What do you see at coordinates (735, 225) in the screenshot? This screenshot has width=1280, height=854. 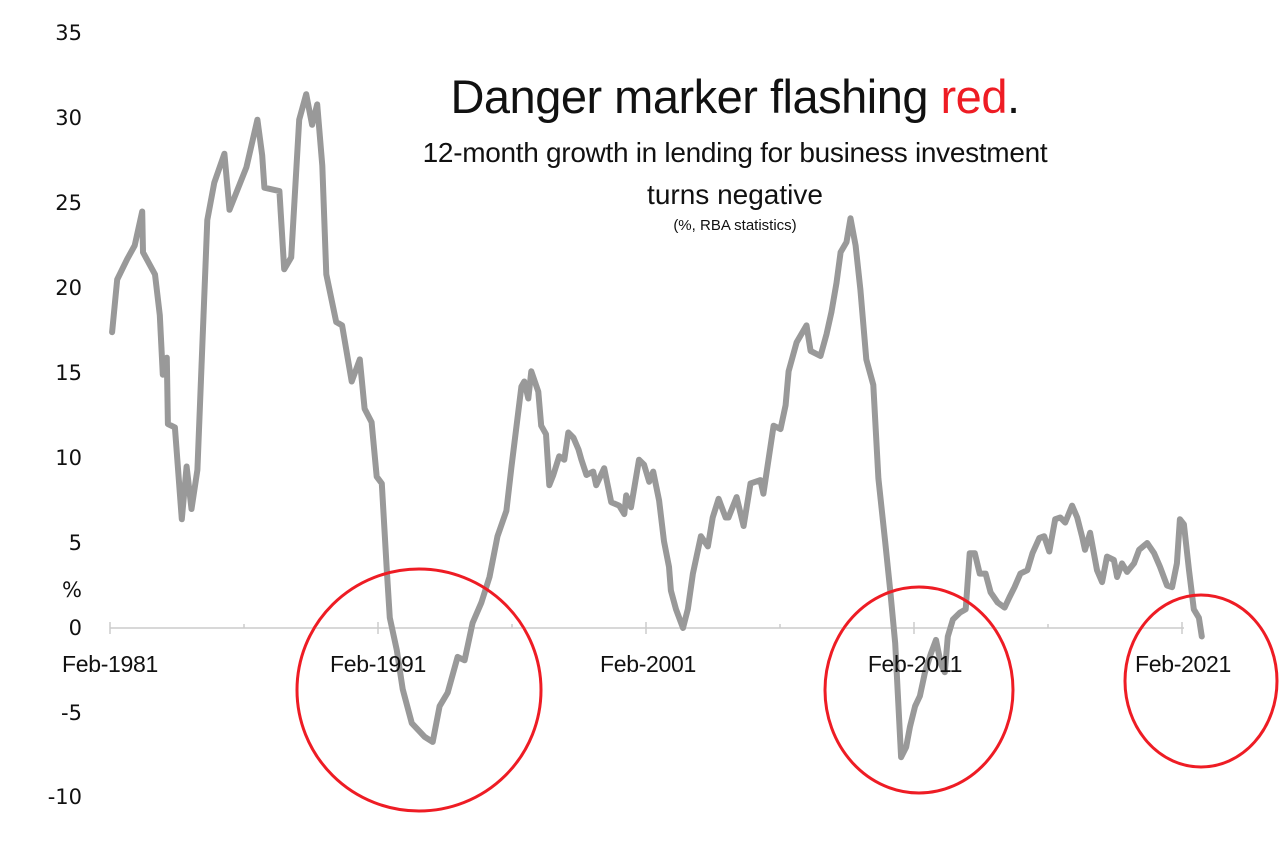 I see `chart-source-note: (%, RBA statistics)` at bounding box center [735, 225].